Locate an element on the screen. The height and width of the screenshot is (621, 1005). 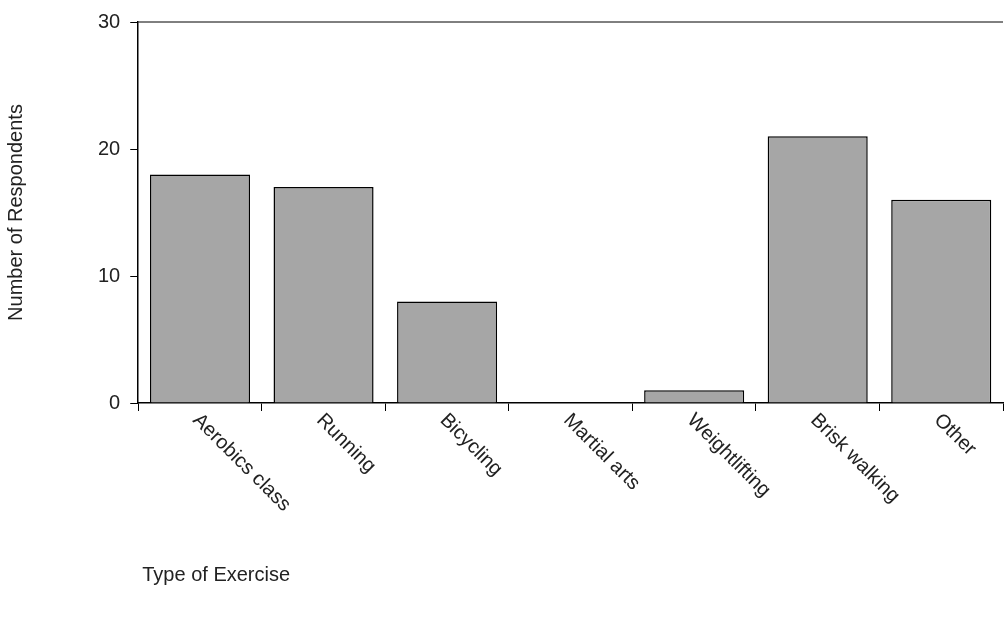
y-tick-label: 20 is located at coordinates (109, 147).